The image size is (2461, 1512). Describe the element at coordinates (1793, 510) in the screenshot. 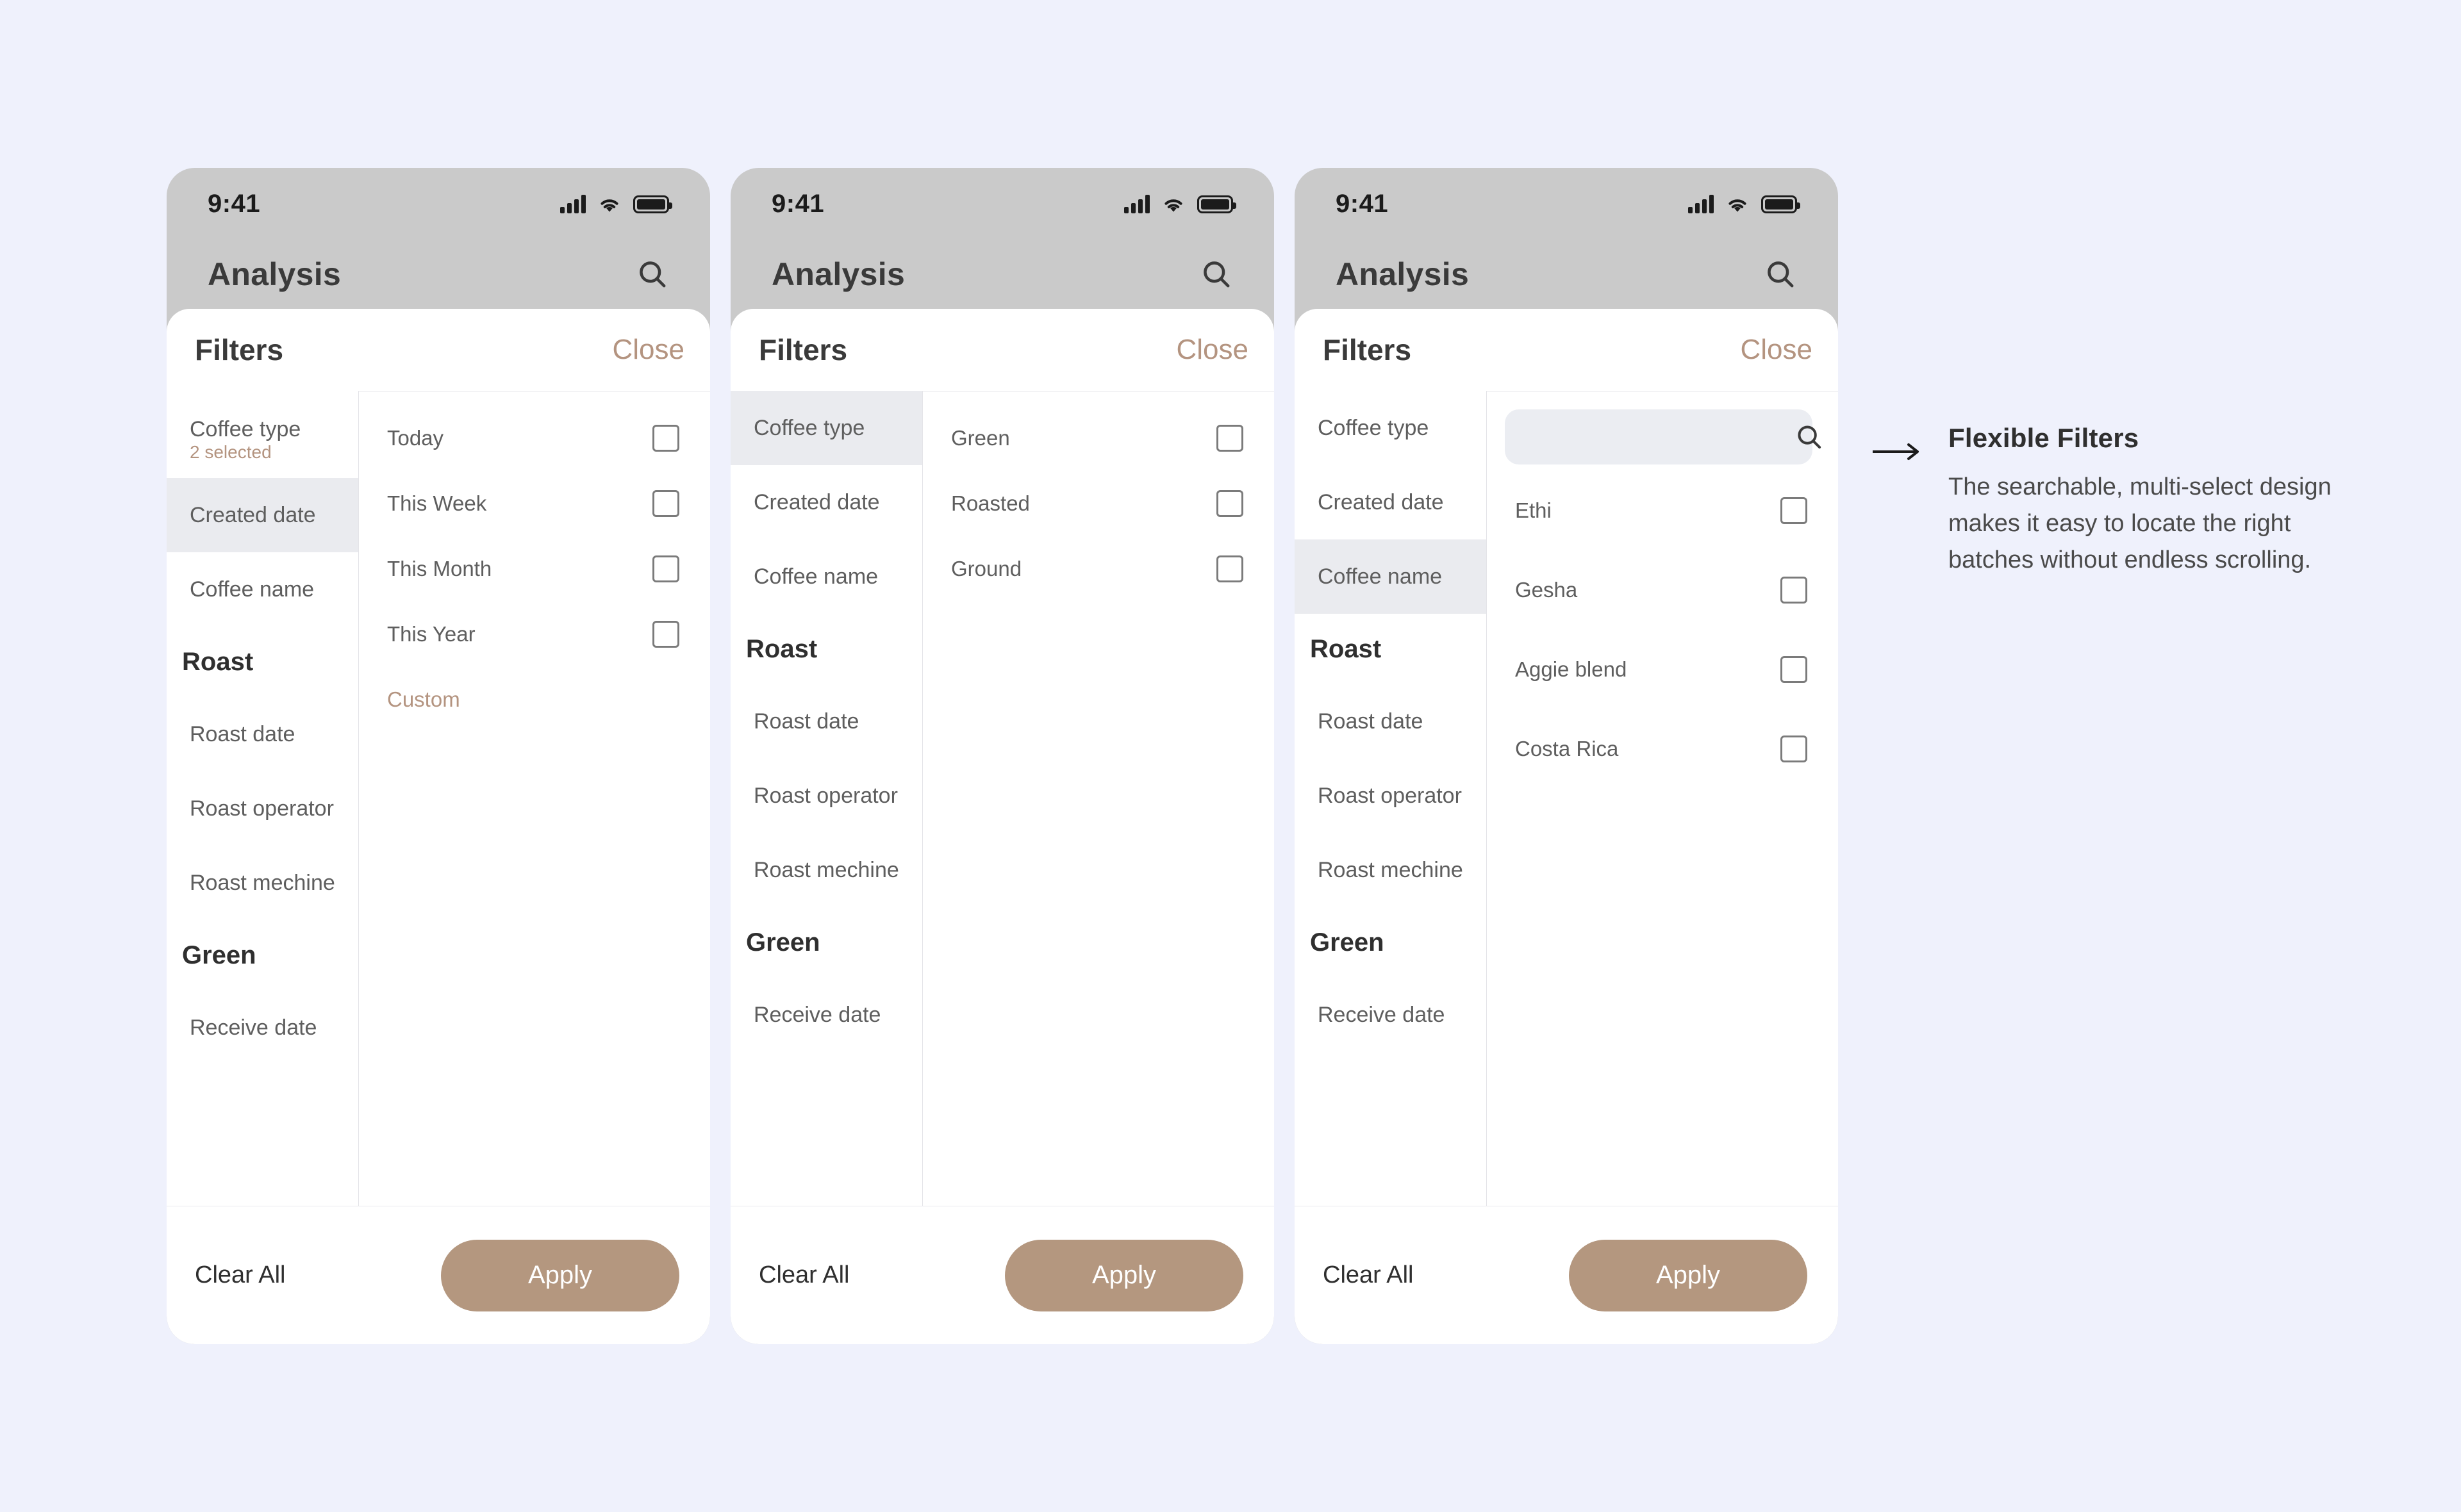

I see `checkbox-ethi` at that location.